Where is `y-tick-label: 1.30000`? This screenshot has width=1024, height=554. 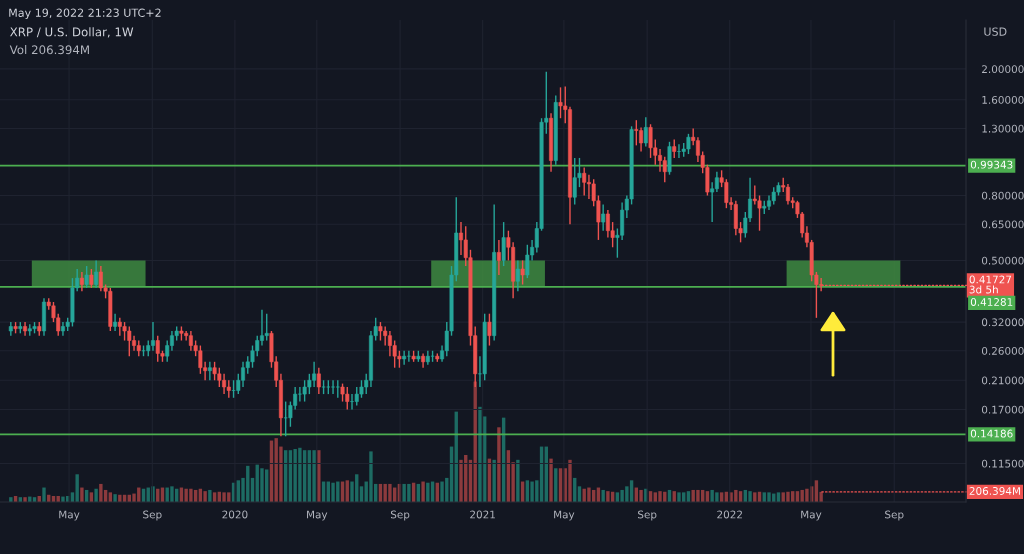 y-tick-label: 1.30000 is located at coordinates (1003, 128).